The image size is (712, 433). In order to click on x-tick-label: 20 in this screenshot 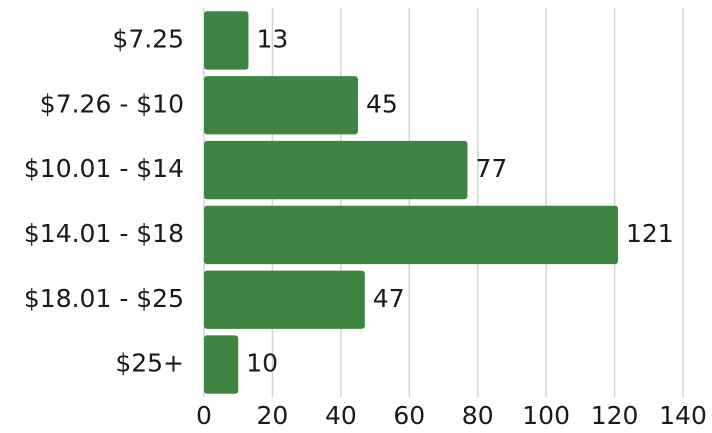, I will do `click(273, 415)`.